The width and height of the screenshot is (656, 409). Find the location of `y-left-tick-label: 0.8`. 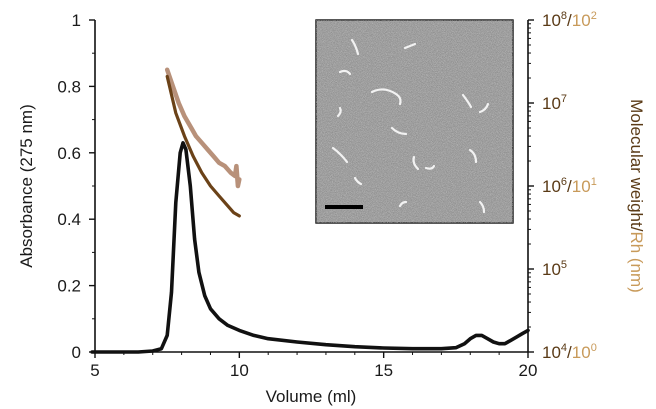

y-left-tick-label: 0.8 is located at coordinates (69, 86).